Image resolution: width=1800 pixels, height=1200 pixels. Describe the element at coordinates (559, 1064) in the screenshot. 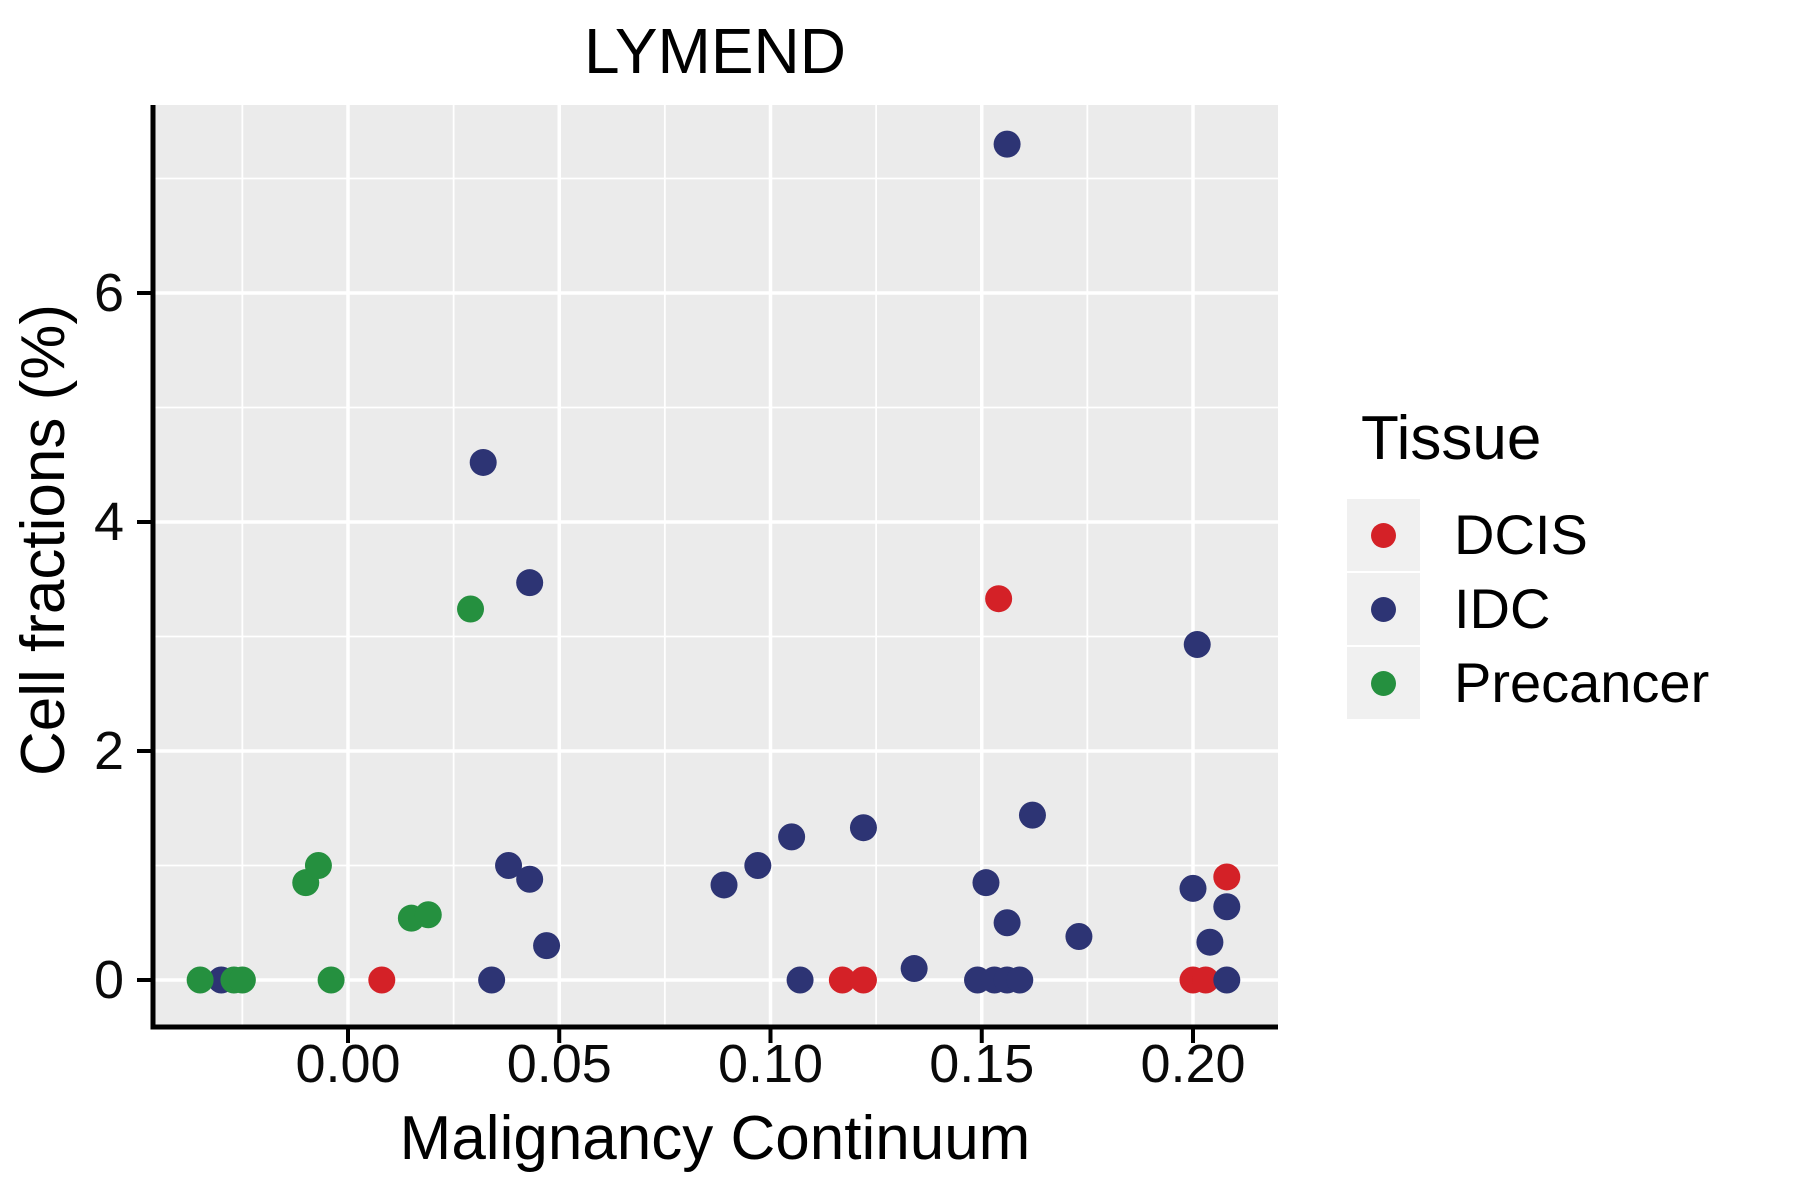

I see `x-tick-label-1: 0.05` at that location.